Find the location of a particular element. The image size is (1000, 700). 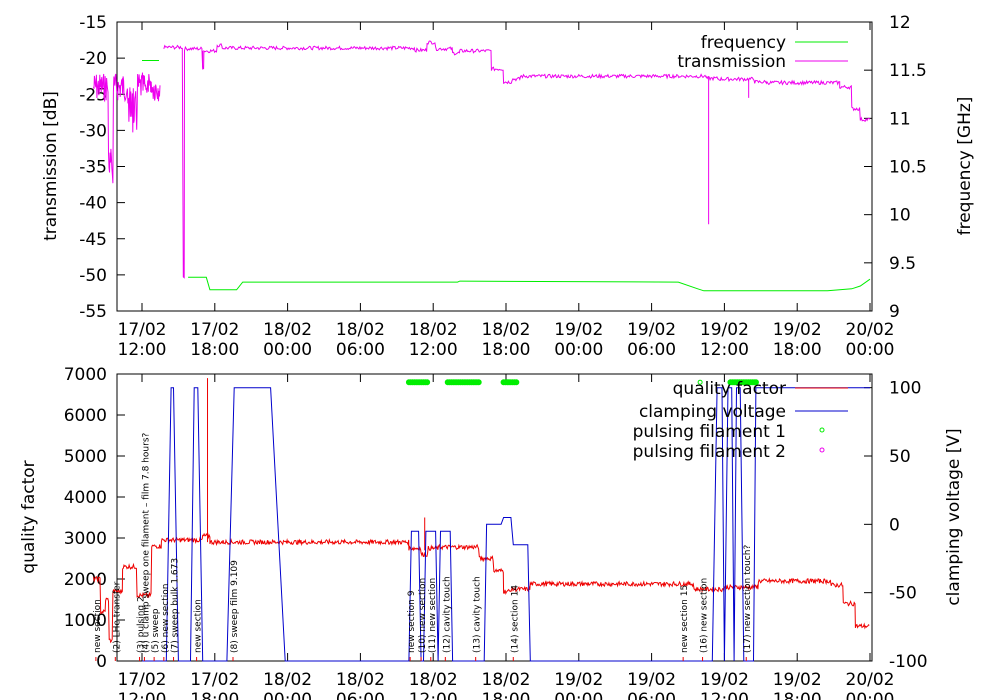

legend-transmission-label: transmission is located at coordinates (731, 62).